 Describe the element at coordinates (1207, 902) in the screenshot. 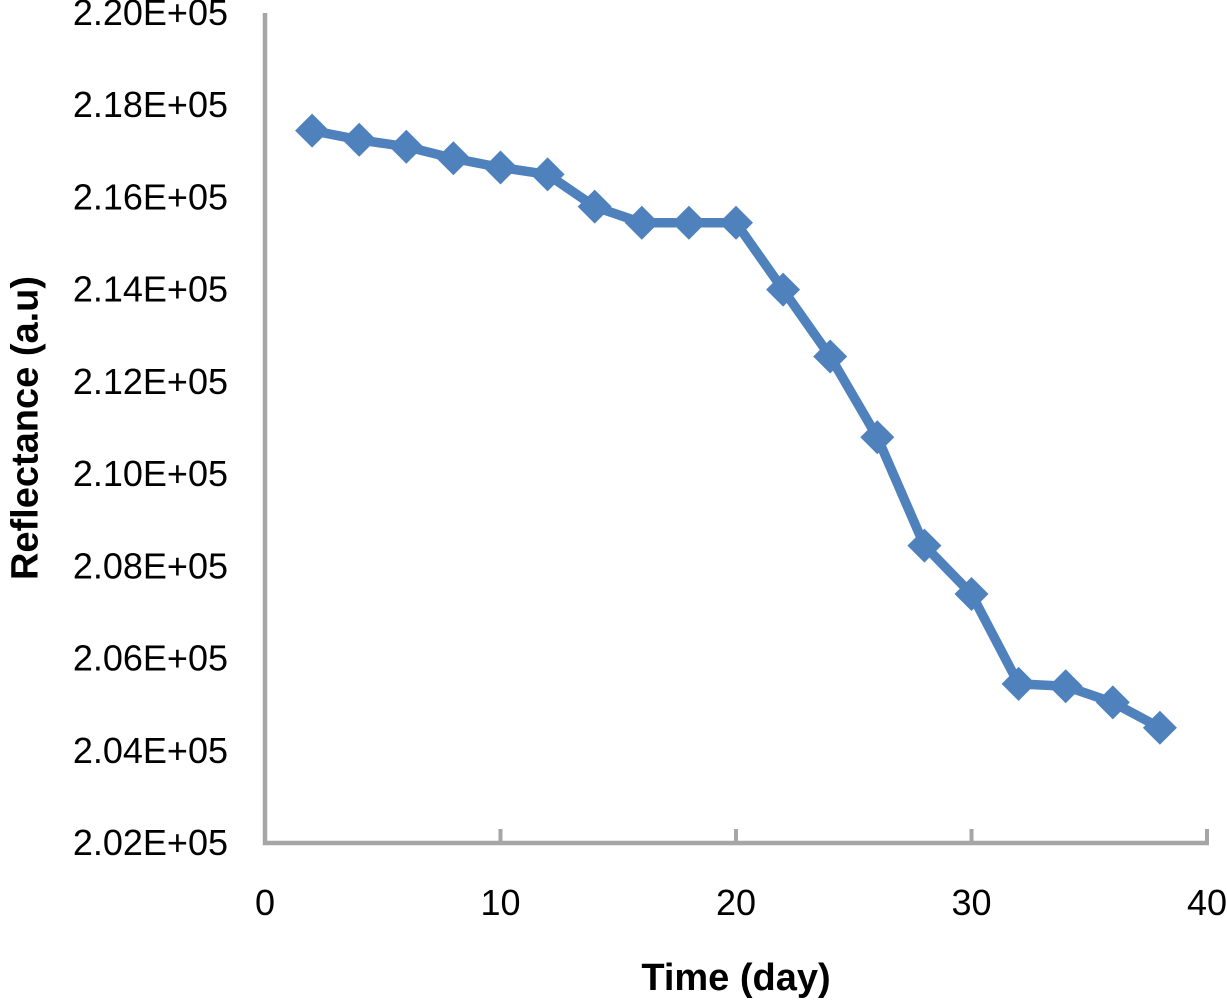

I see `x-tick-label: 40` at that location.